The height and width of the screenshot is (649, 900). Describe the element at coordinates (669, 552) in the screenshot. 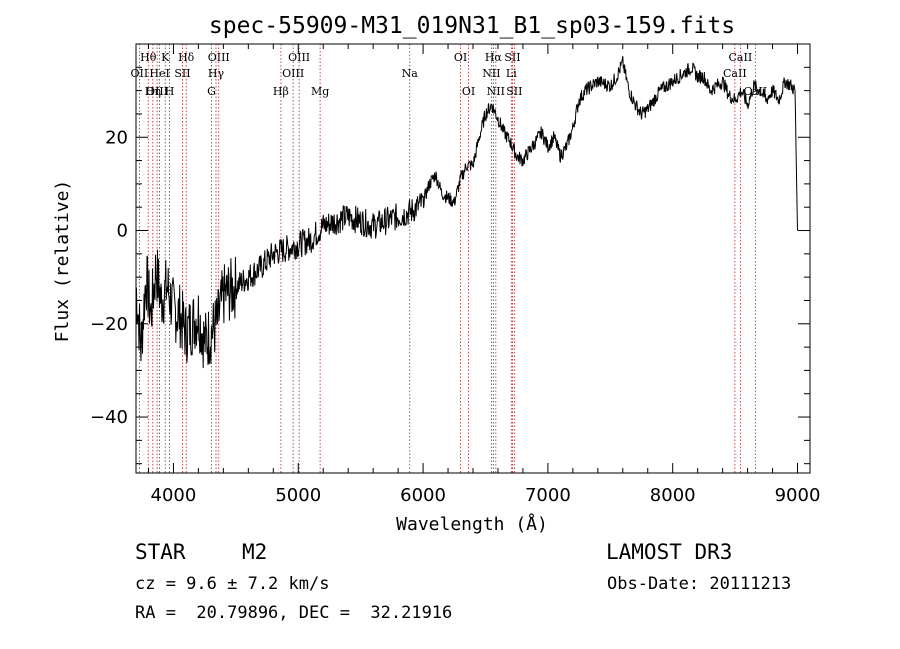

I see `survey-name: LAMOST DR3` at that location.